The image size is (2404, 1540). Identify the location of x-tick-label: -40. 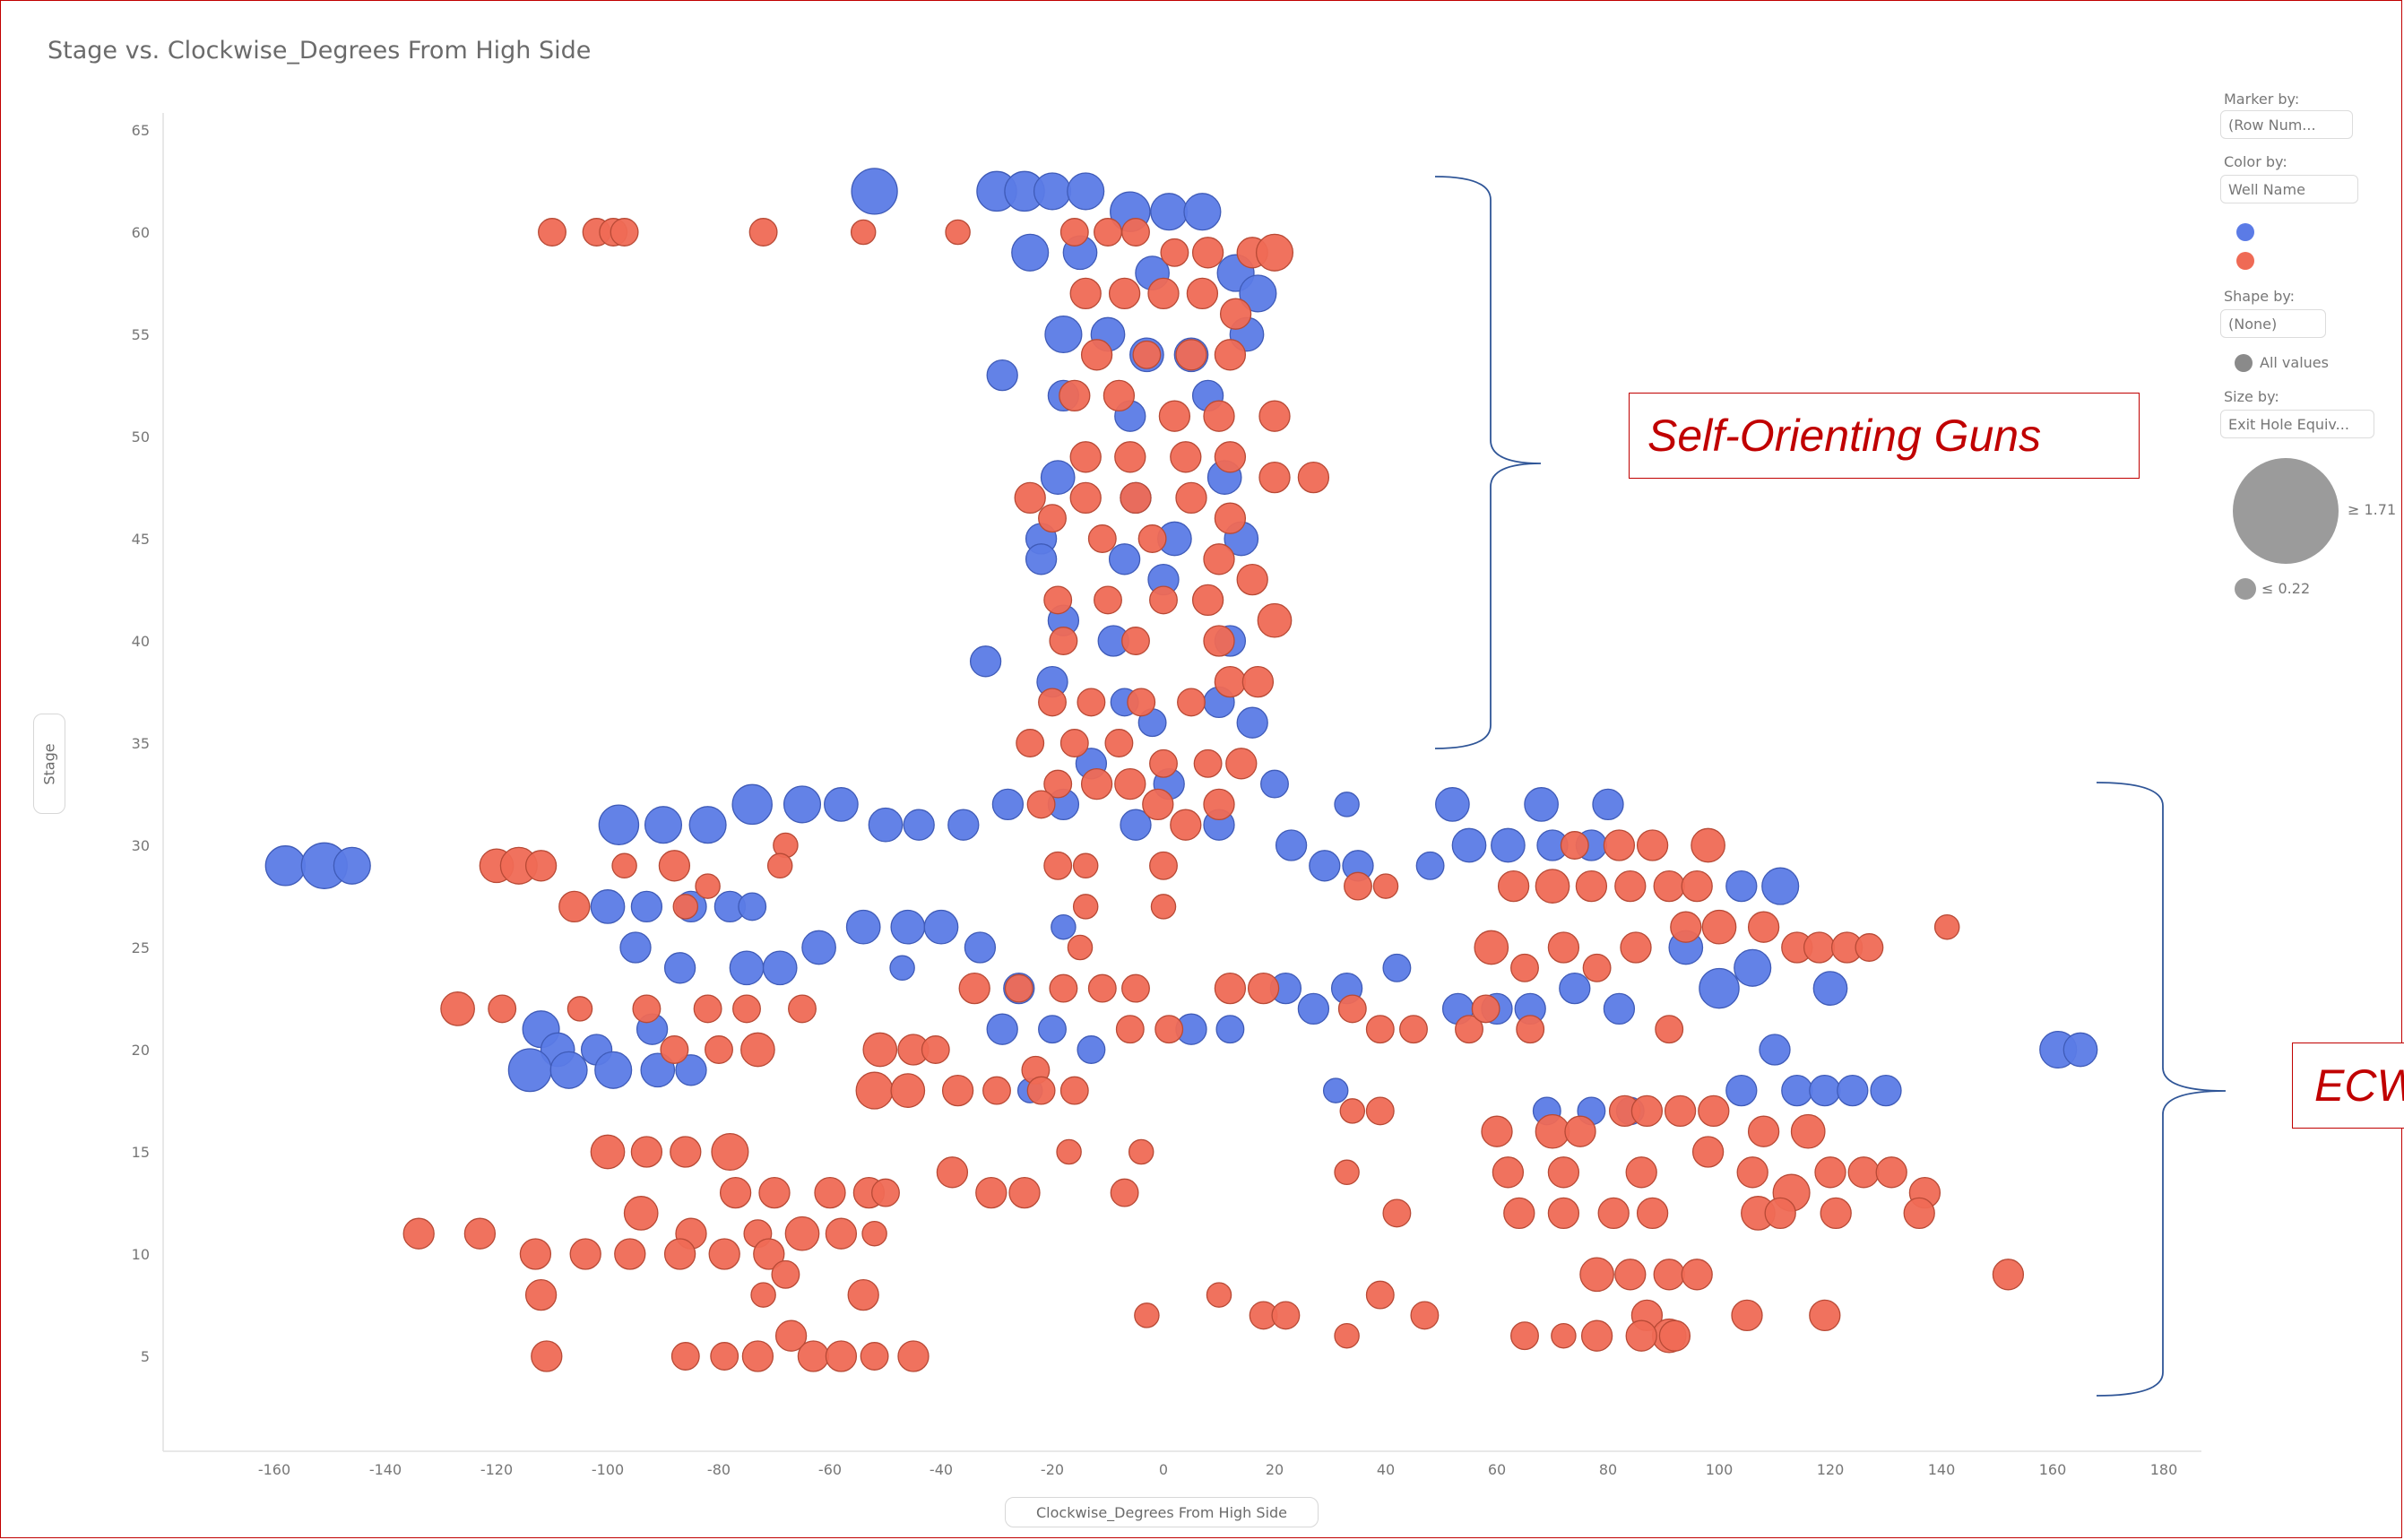
(941, 1470).